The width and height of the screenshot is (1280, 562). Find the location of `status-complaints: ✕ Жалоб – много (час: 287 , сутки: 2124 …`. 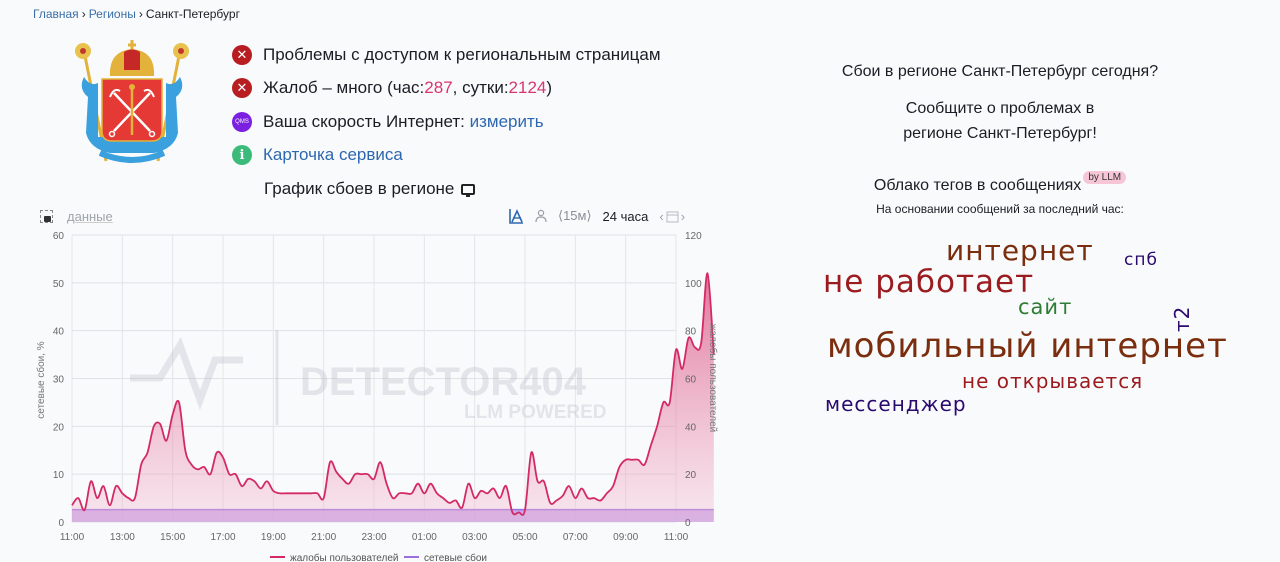

status-complaints: ✕ Жалоб – много (час: 287 , сутки: 2124 … is located at coordinates (446, 89).